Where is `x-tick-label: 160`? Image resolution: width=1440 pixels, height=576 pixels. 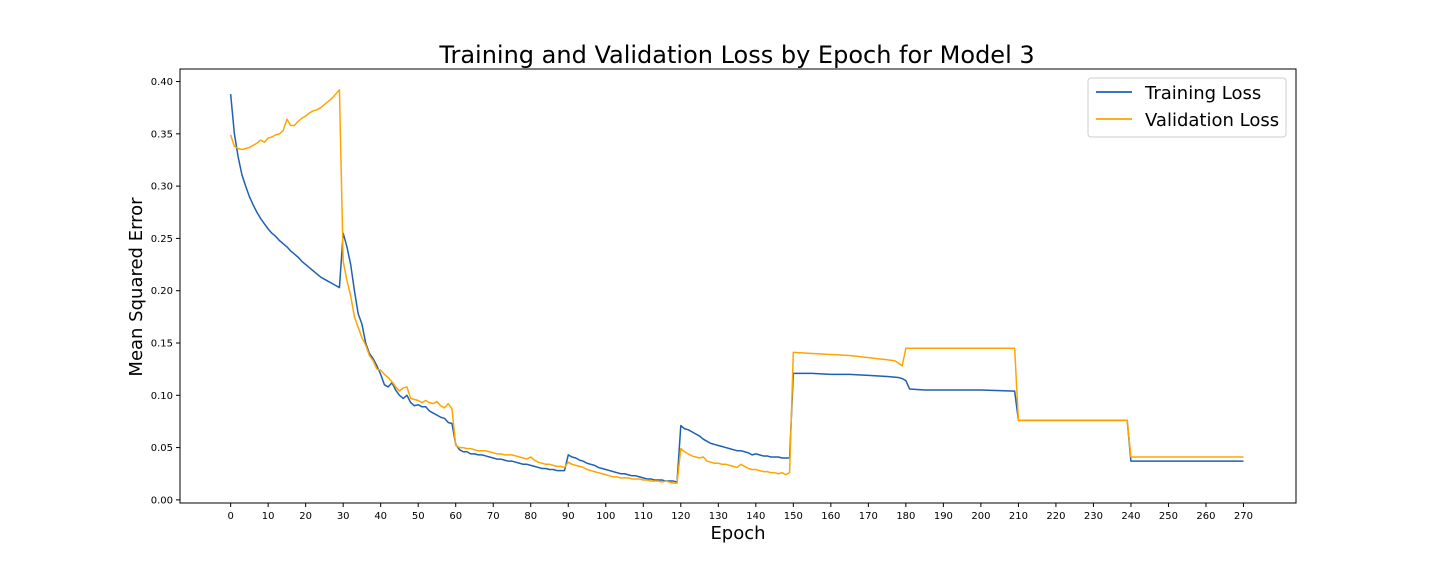 x-tick-label: 160 is located at coordinates (830, 516).